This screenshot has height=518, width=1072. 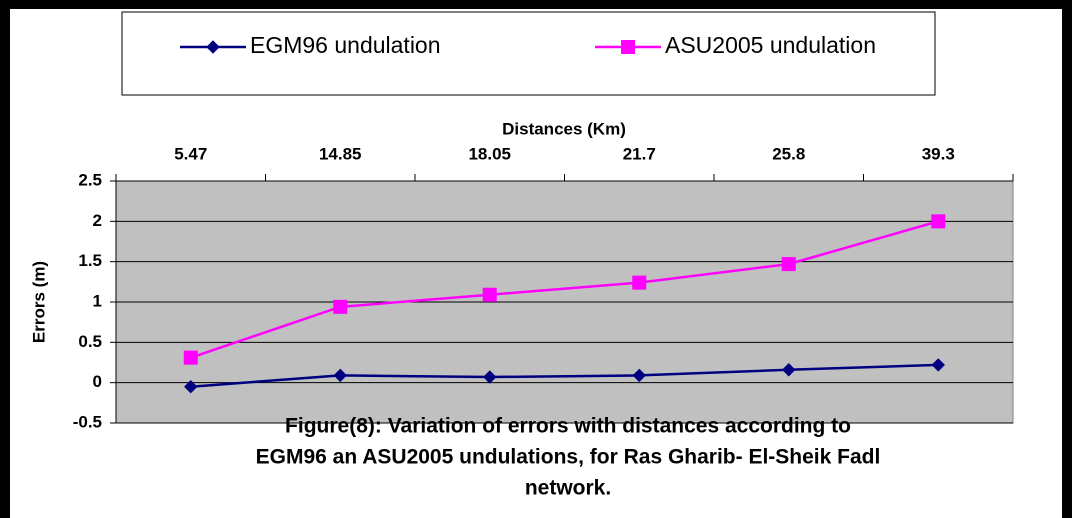 What do you see at coordinates (528, 53) in the screenshot?
I see `legend-box` at bounding box center [528, 53].